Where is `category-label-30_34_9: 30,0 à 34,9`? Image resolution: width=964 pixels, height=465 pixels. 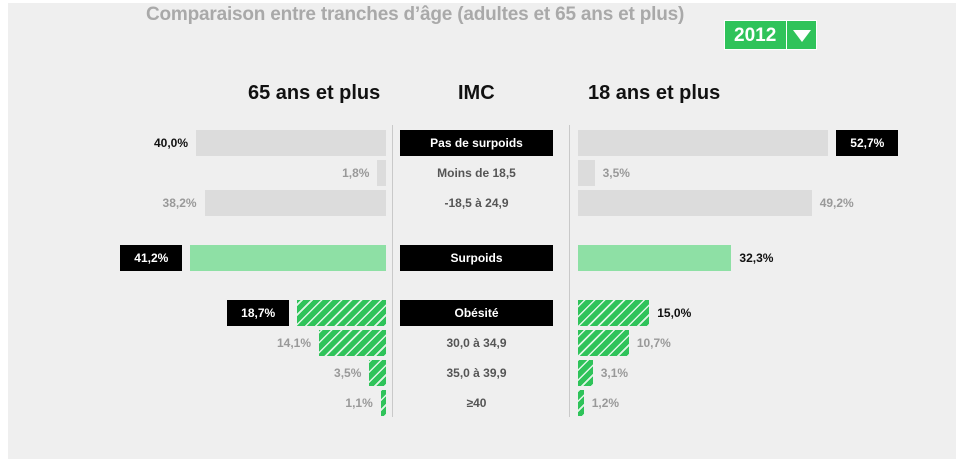 category-label-30_34_9: 30,0 à 34,9 is located at coordinates (476, 343).